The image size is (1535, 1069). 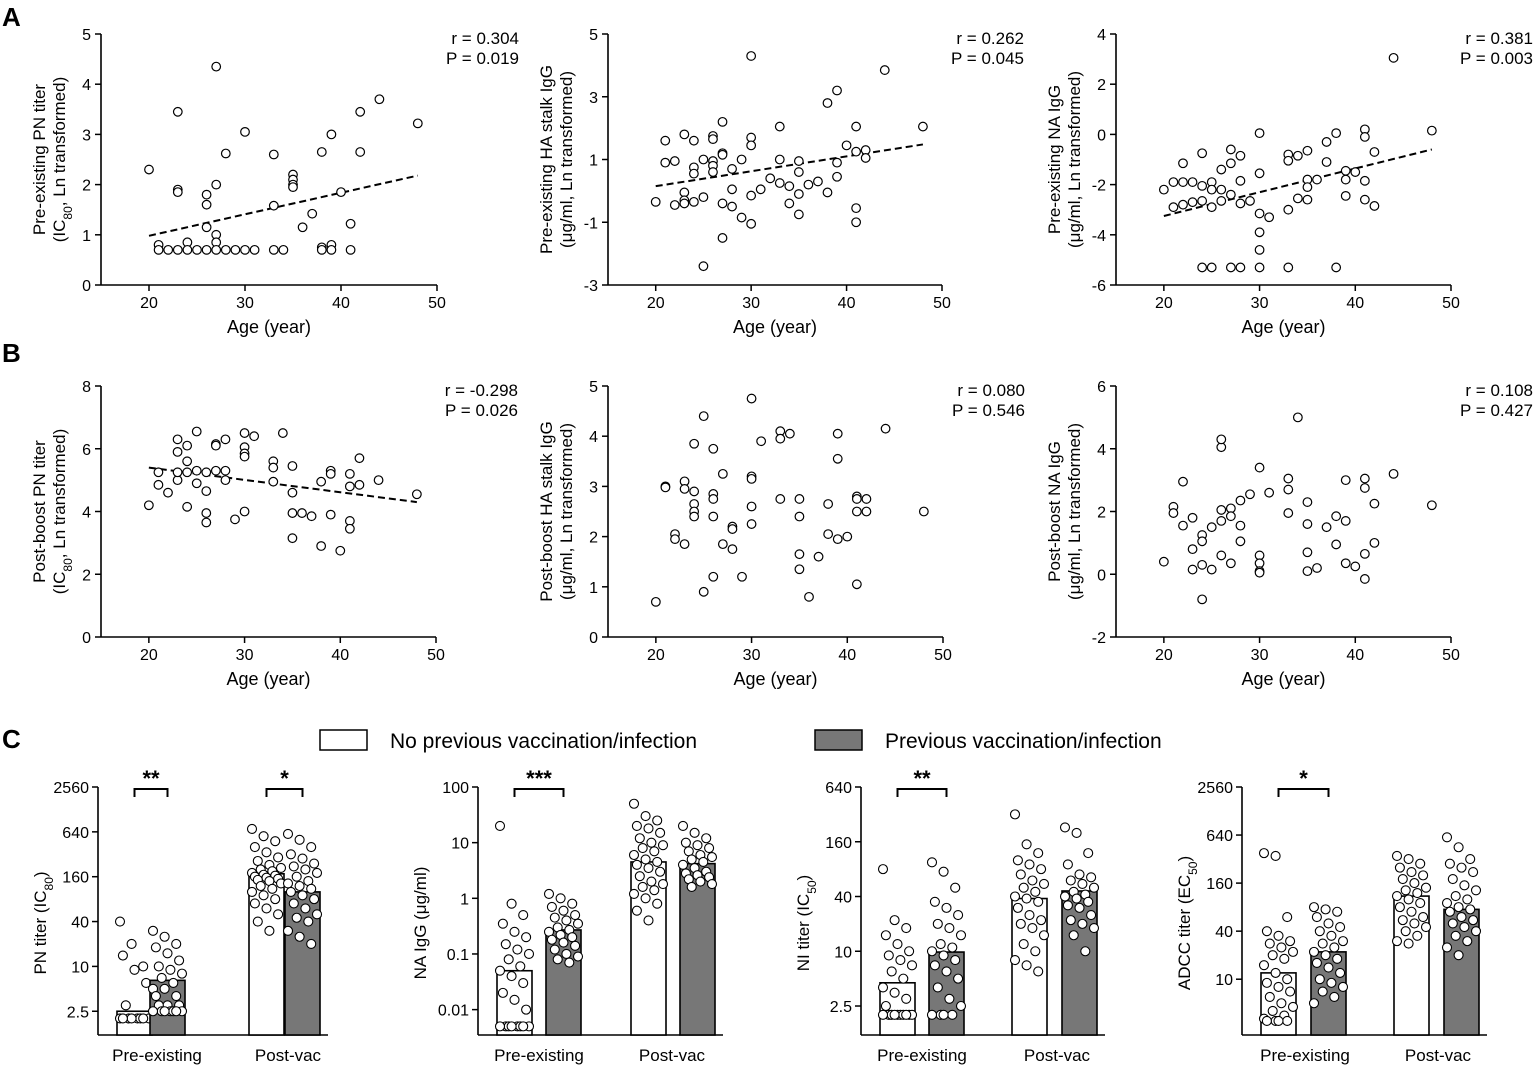 I want to click on y-tick-label: 10, so click(x=460, y=844).